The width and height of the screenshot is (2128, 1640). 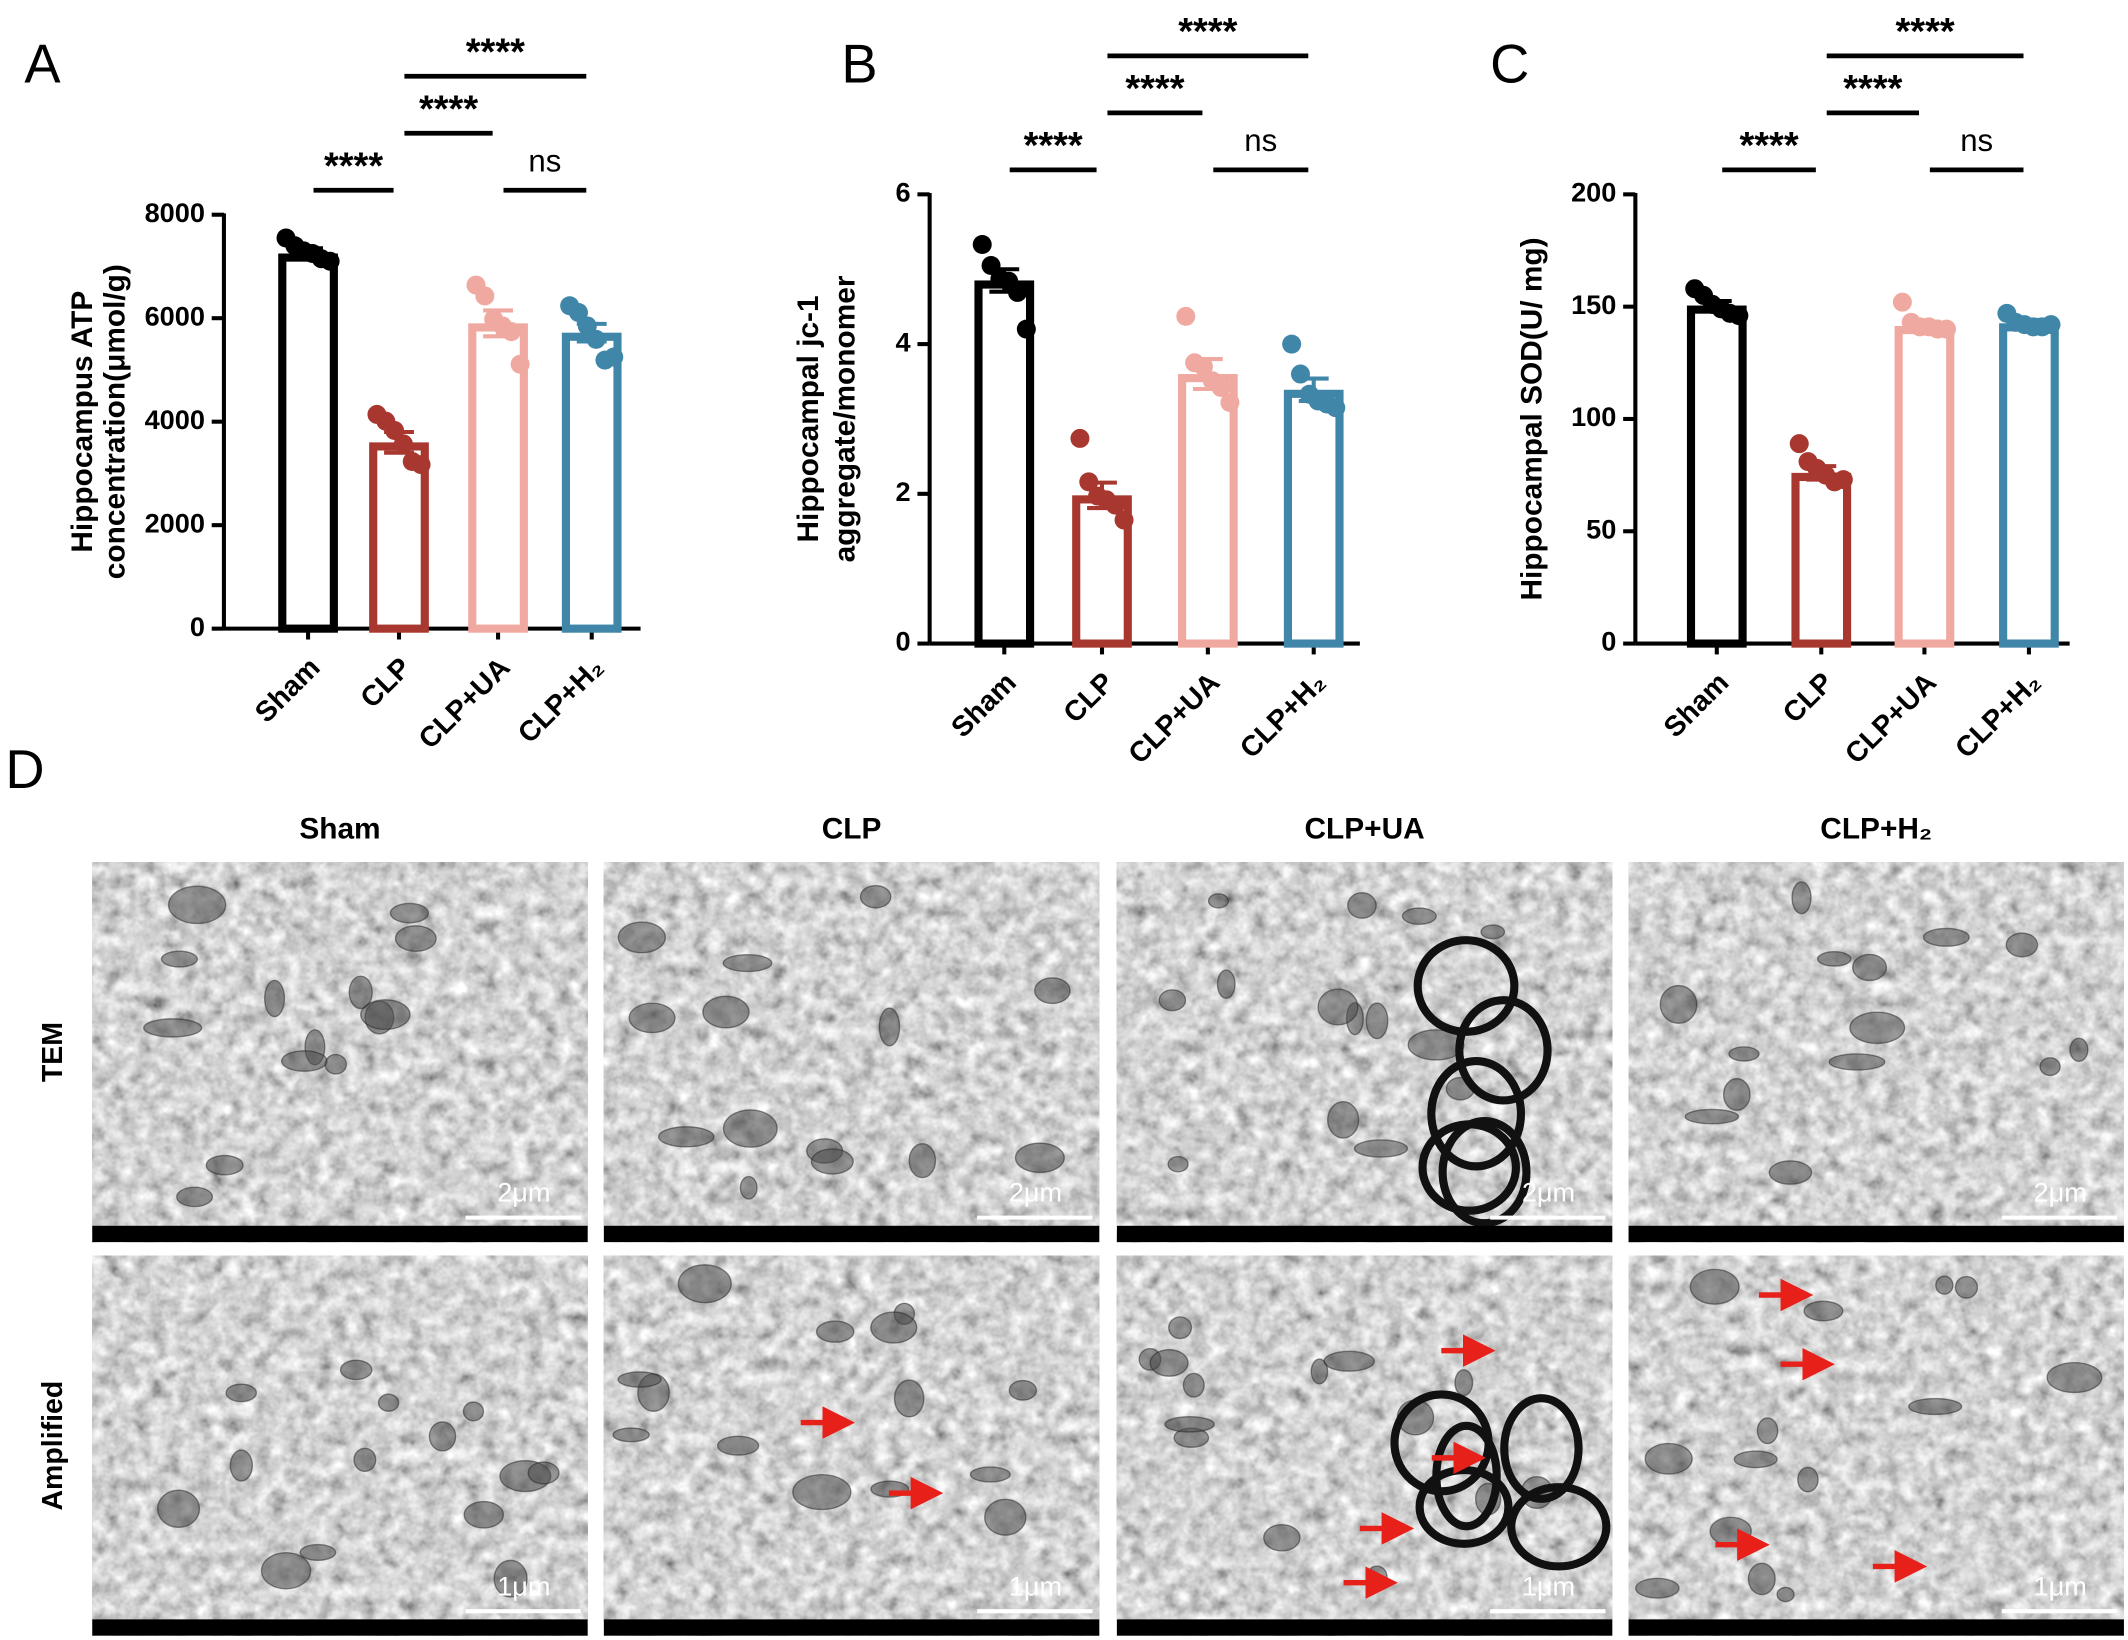 What do you see at coordinates (1601, 528) in the screenshot?
I see `y-tick-label: 50` at bounding box center [1601, 528].